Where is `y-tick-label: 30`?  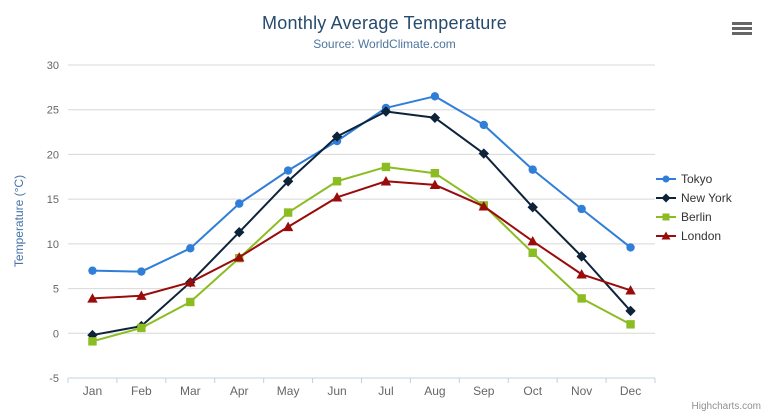
y-tick-label: 30 is located at coordinates (53, 66).